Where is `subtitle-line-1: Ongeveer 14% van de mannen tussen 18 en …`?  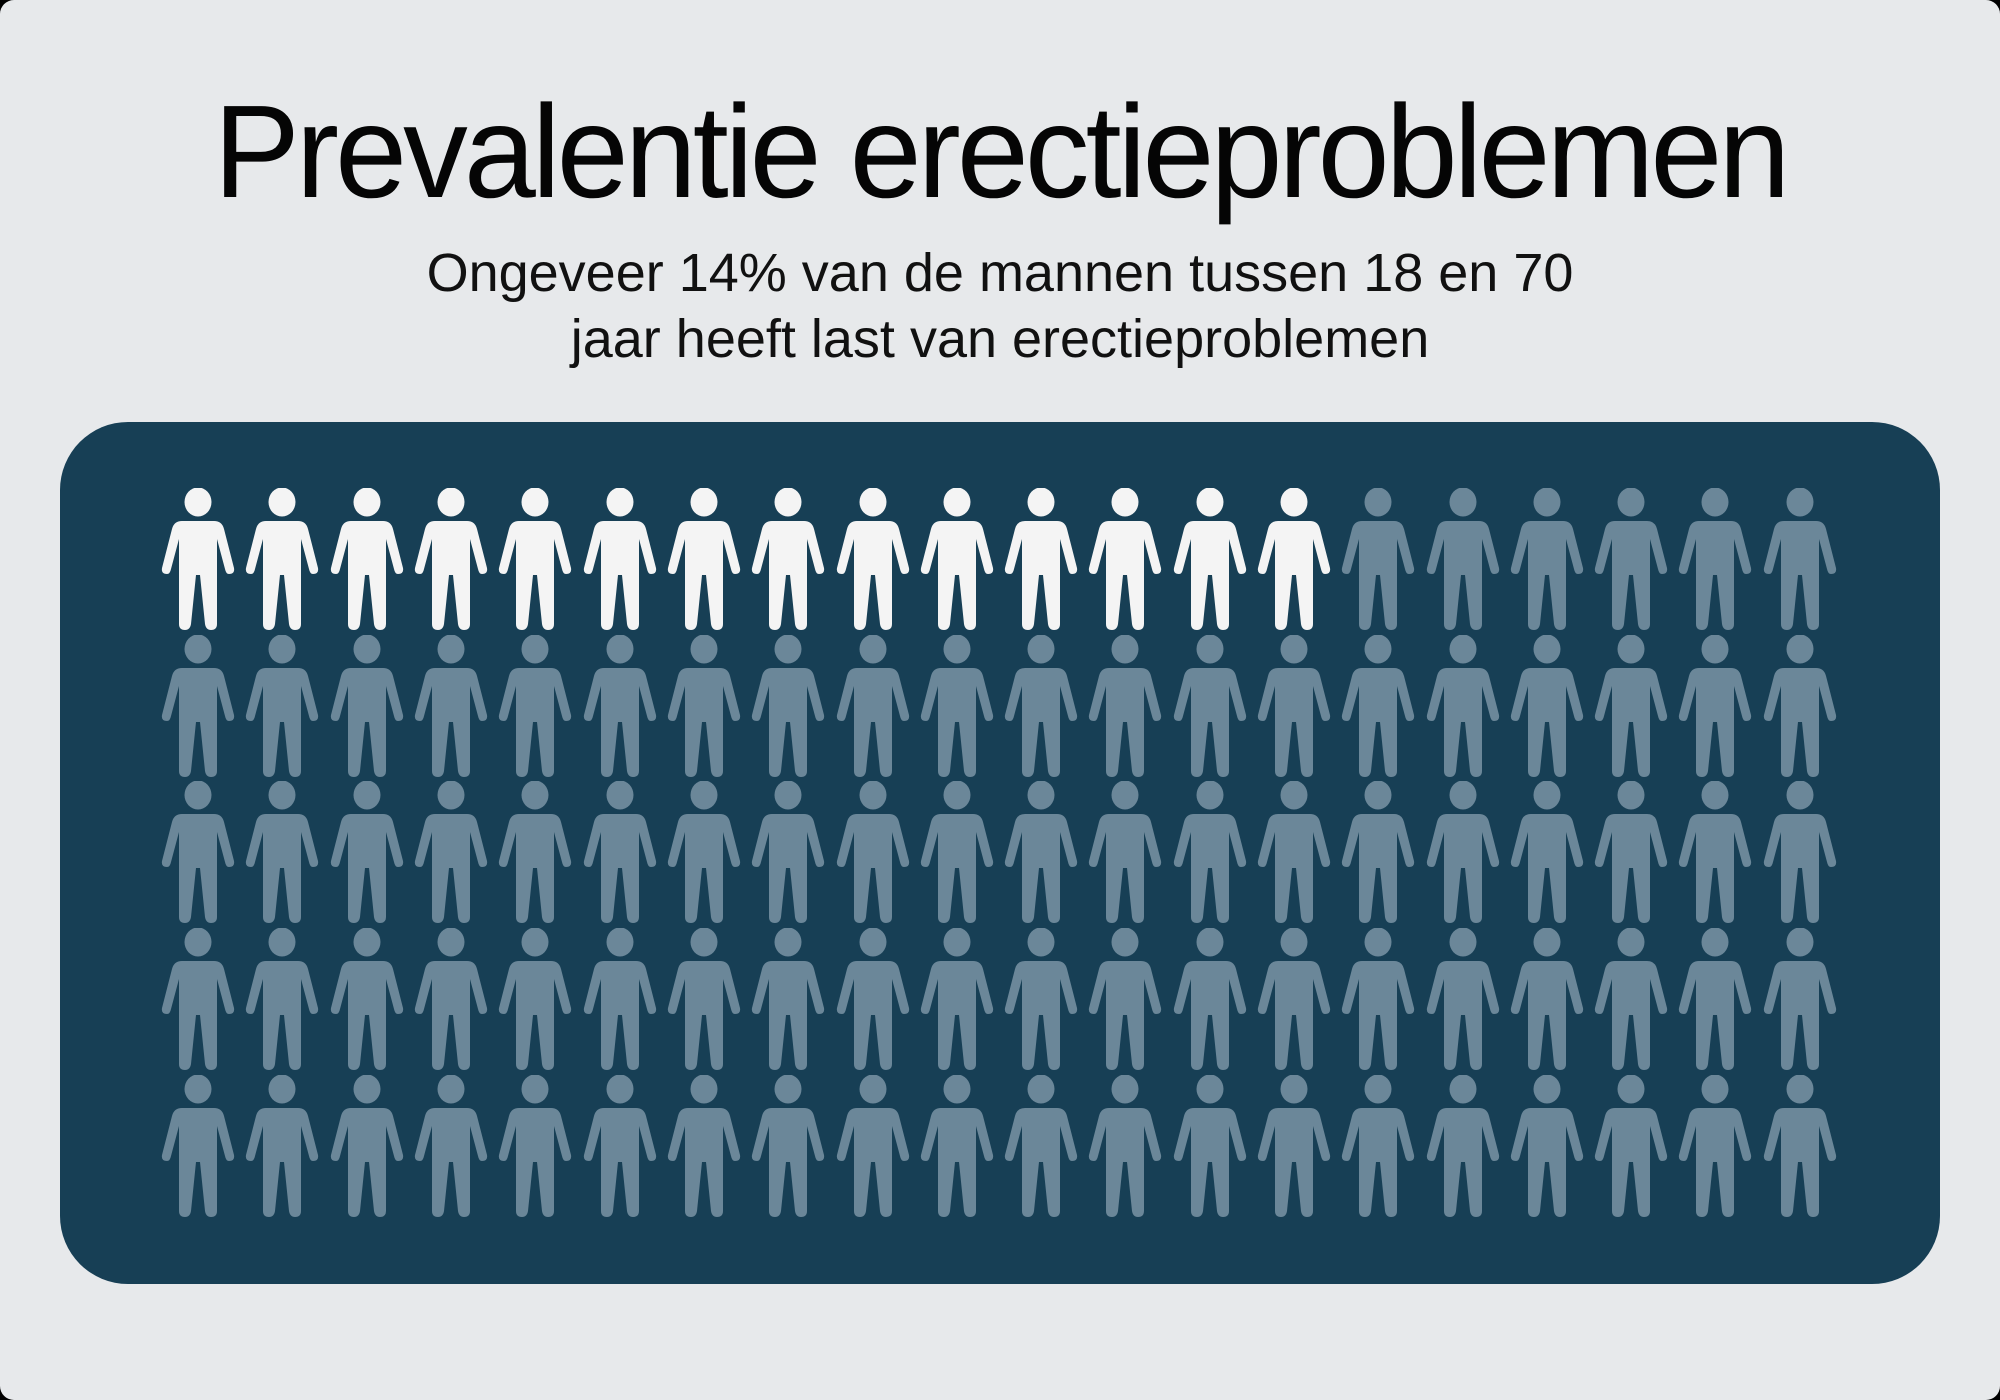
subtitle-line-1: Ongeveer 14% van de mannen tussen 18 en … is located at coordinates (1000, 273).